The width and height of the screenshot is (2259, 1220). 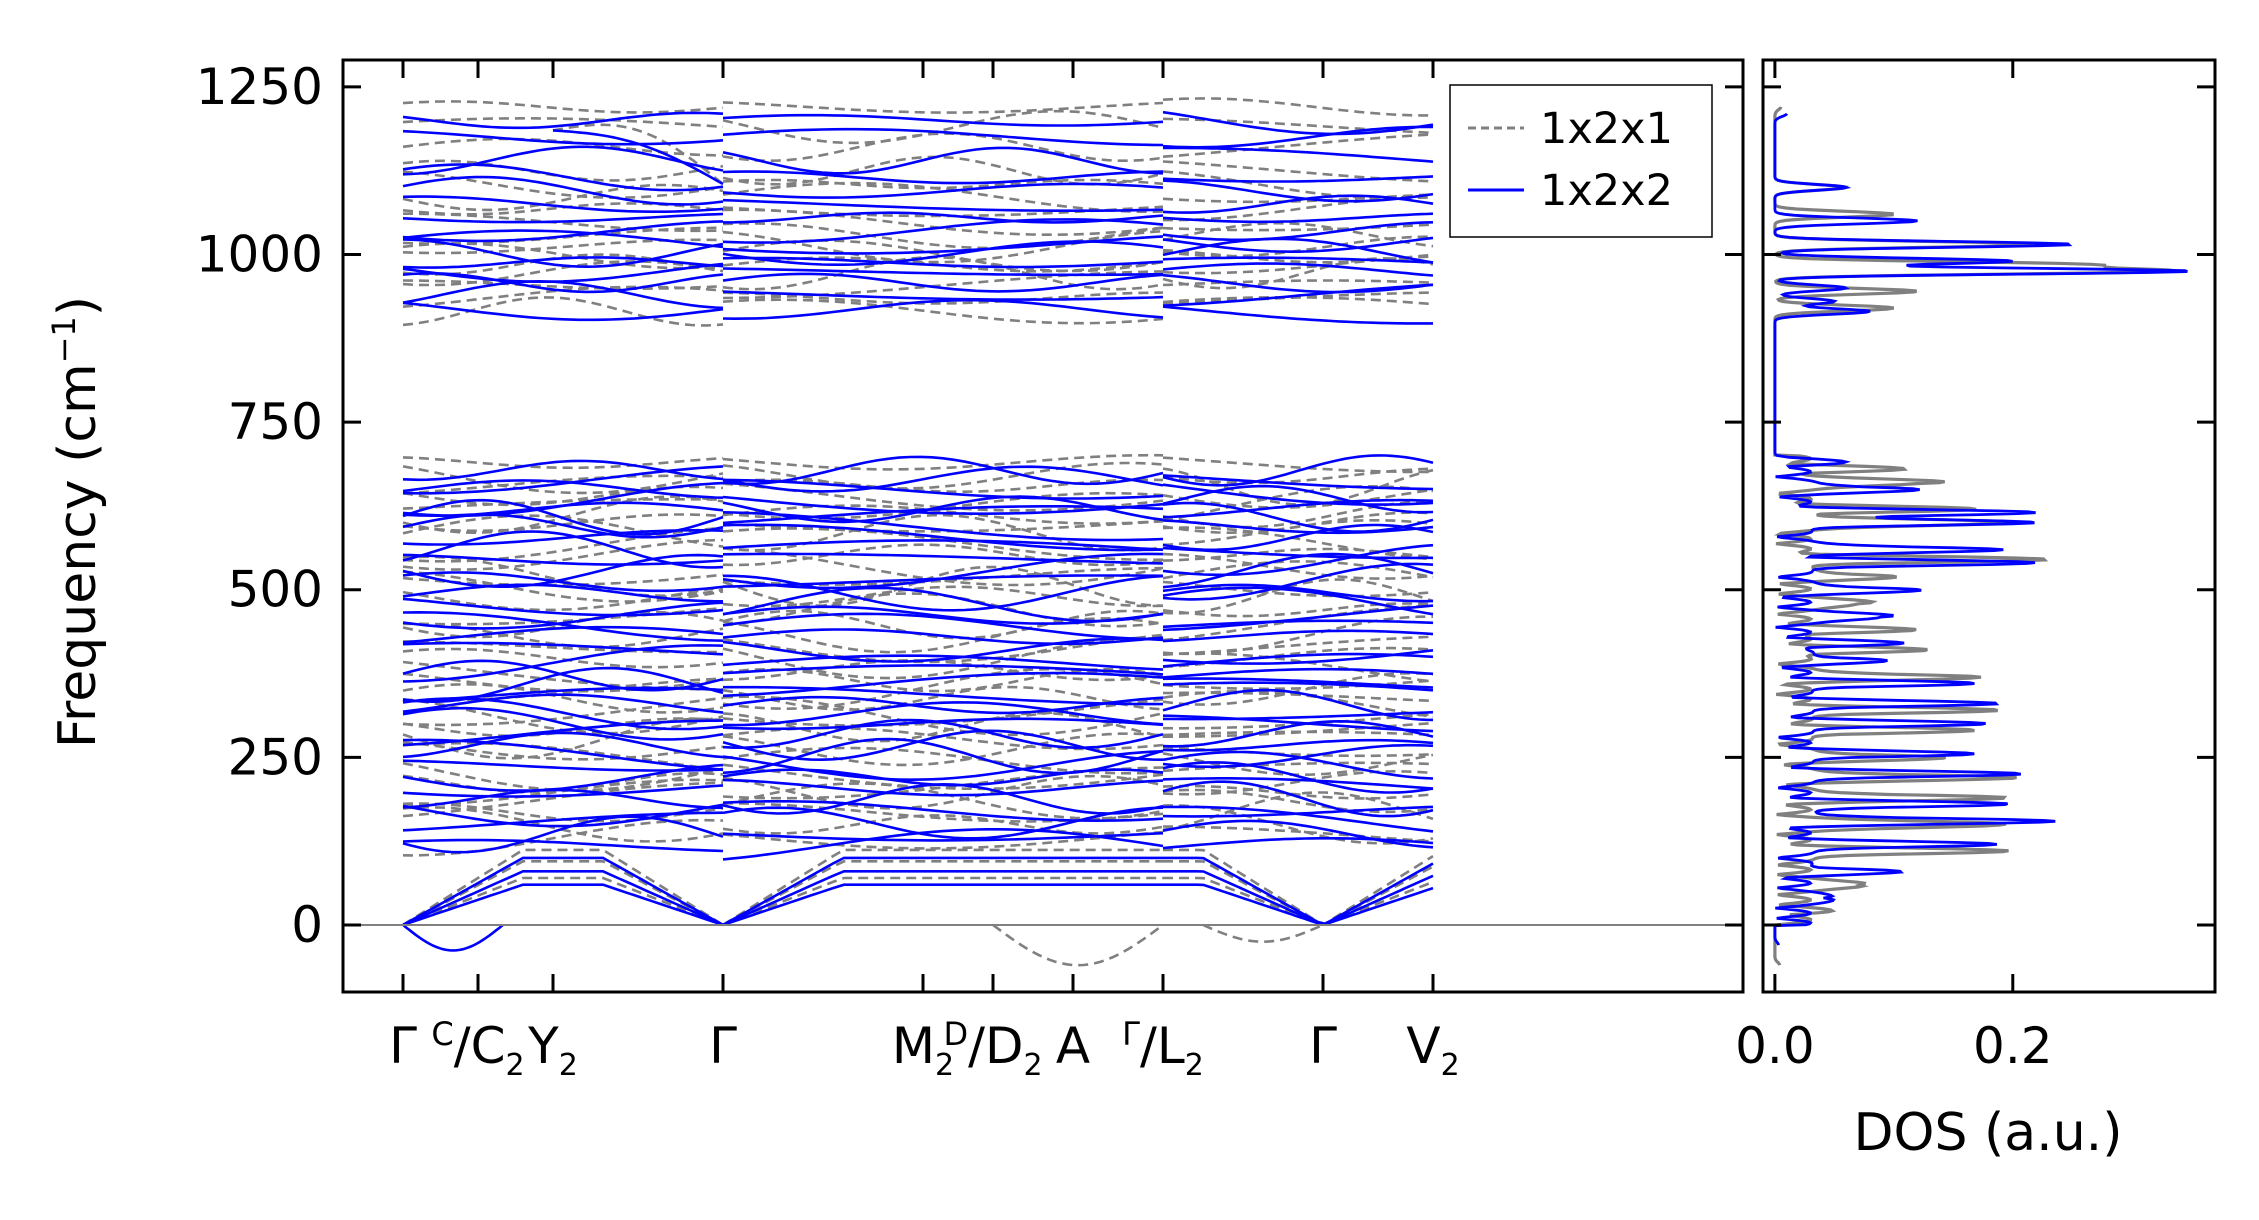 What do you see at coordinates (259, 254) in the screenshot?
I see `y-tick-label: 1000` at bounding box center [259, 254].